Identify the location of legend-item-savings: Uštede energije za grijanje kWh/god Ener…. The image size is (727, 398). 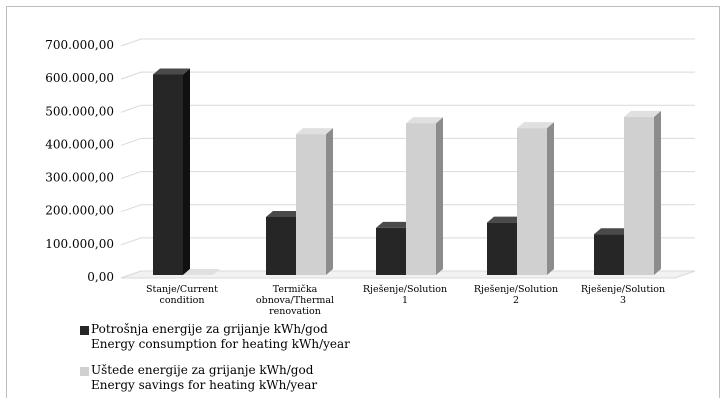
(198, 378).